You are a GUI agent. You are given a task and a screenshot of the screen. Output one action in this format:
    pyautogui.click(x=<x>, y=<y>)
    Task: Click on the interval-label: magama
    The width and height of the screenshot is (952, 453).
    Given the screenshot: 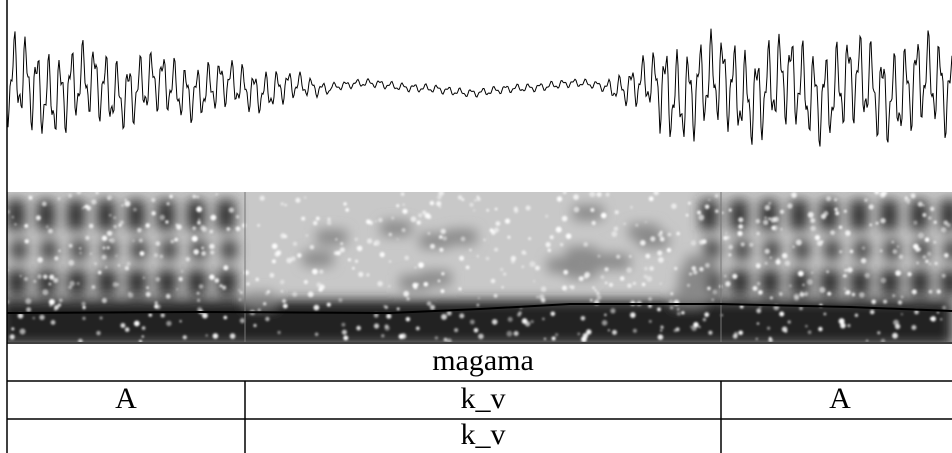 What is the action you would take?
    pyautogui.click(x=483, y=360)
    